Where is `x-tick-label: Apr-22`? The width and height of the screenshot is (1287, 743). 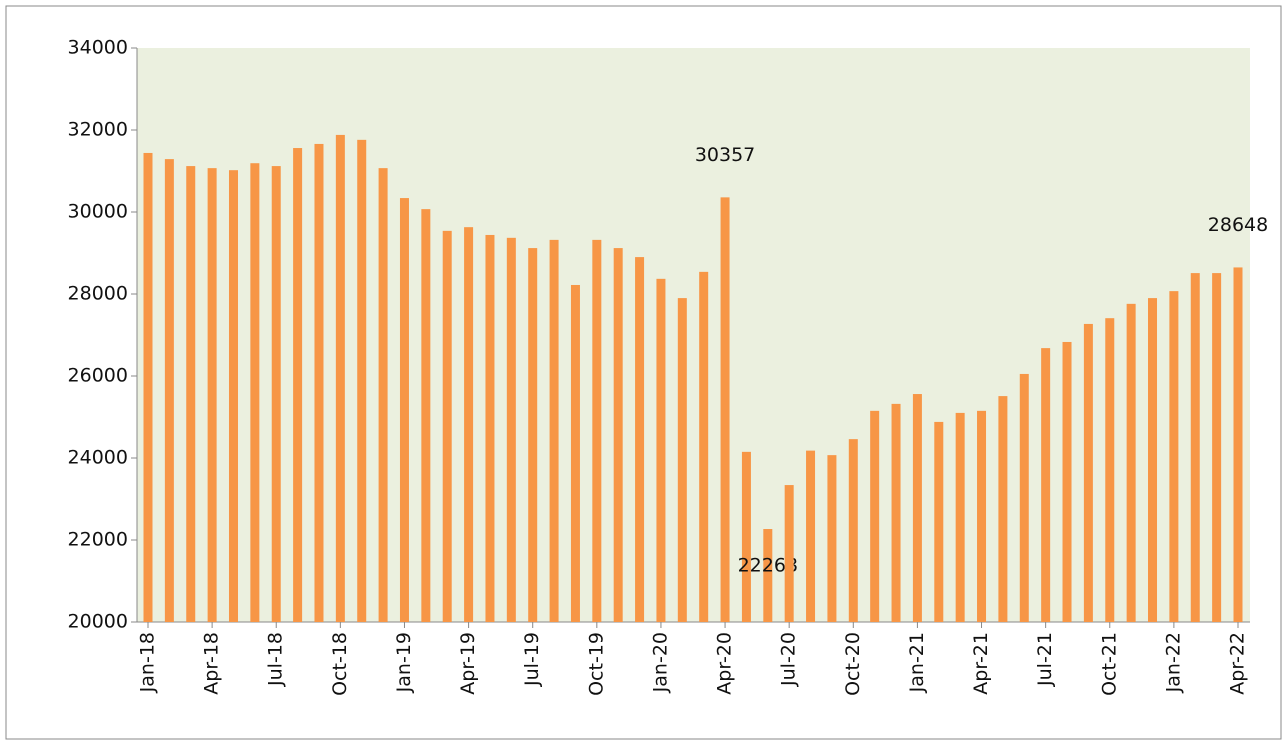 x-tick-label: Apr-22 is located at coordinates (1238, 663).